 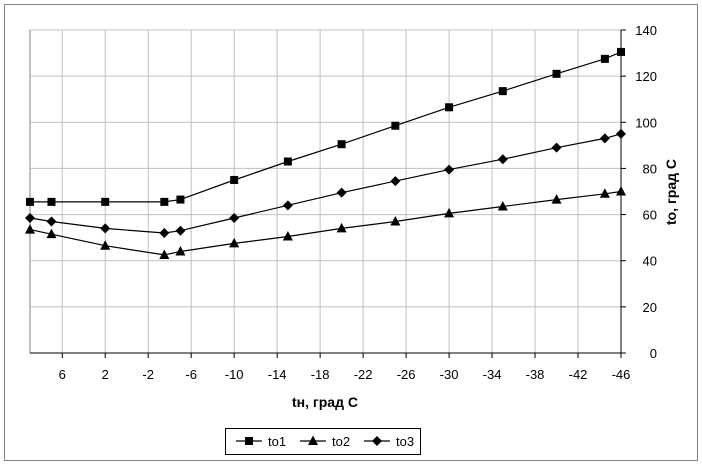 I want to click on legend-label: to1, so click(x=277, y=441).